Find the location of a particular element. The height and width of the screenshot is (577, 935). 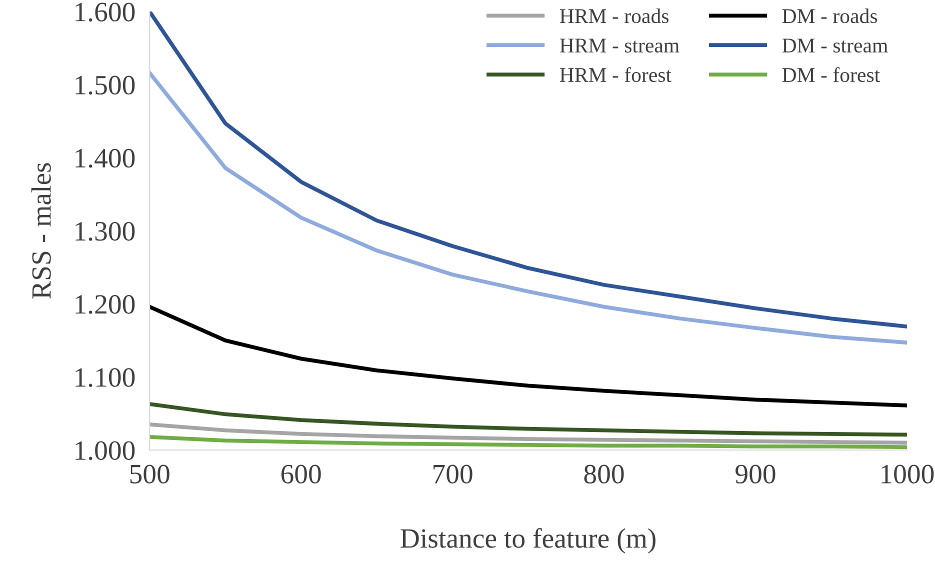

legend-label: DM - roads is located at coordinates (830, 16).